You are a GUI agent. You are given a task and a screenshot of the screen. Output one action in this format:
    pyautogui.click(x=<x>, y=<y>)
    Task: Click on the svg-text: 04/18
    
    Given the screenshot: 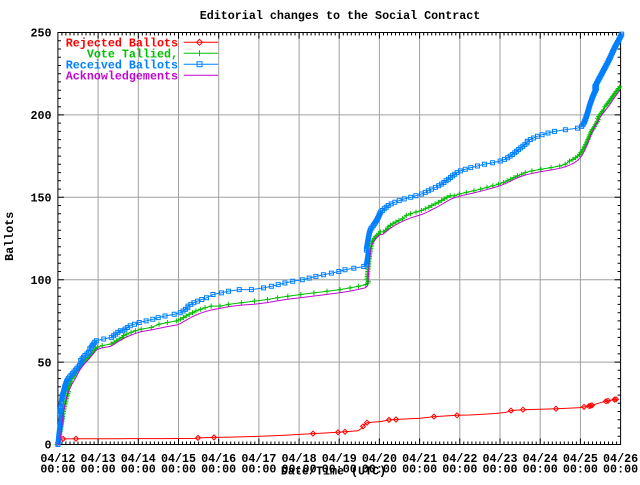 What is the action you would take?
    pyautogui.click(x=299, y=459)
    